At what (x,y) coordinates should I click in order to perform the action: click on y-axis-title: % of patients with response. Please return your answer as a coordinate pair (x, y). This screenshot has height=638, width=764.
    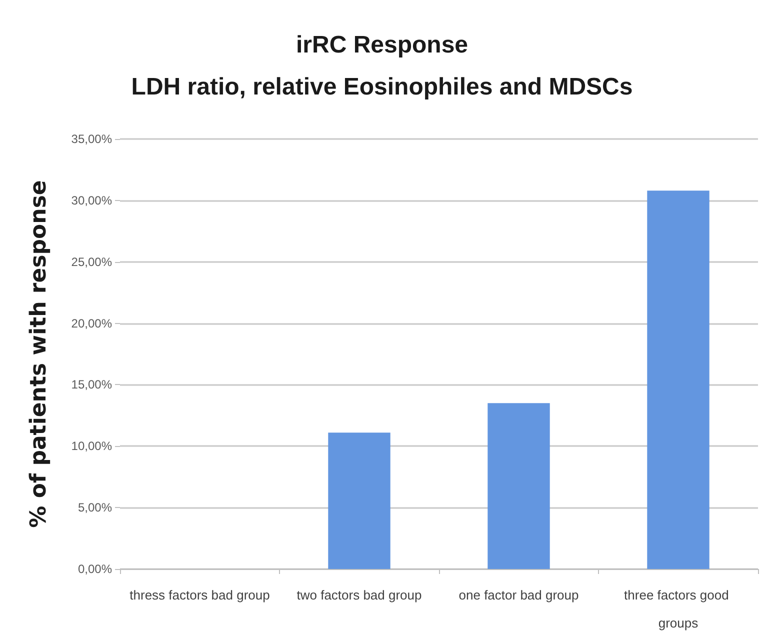
    Looking at the image, I should click on (39, 354).